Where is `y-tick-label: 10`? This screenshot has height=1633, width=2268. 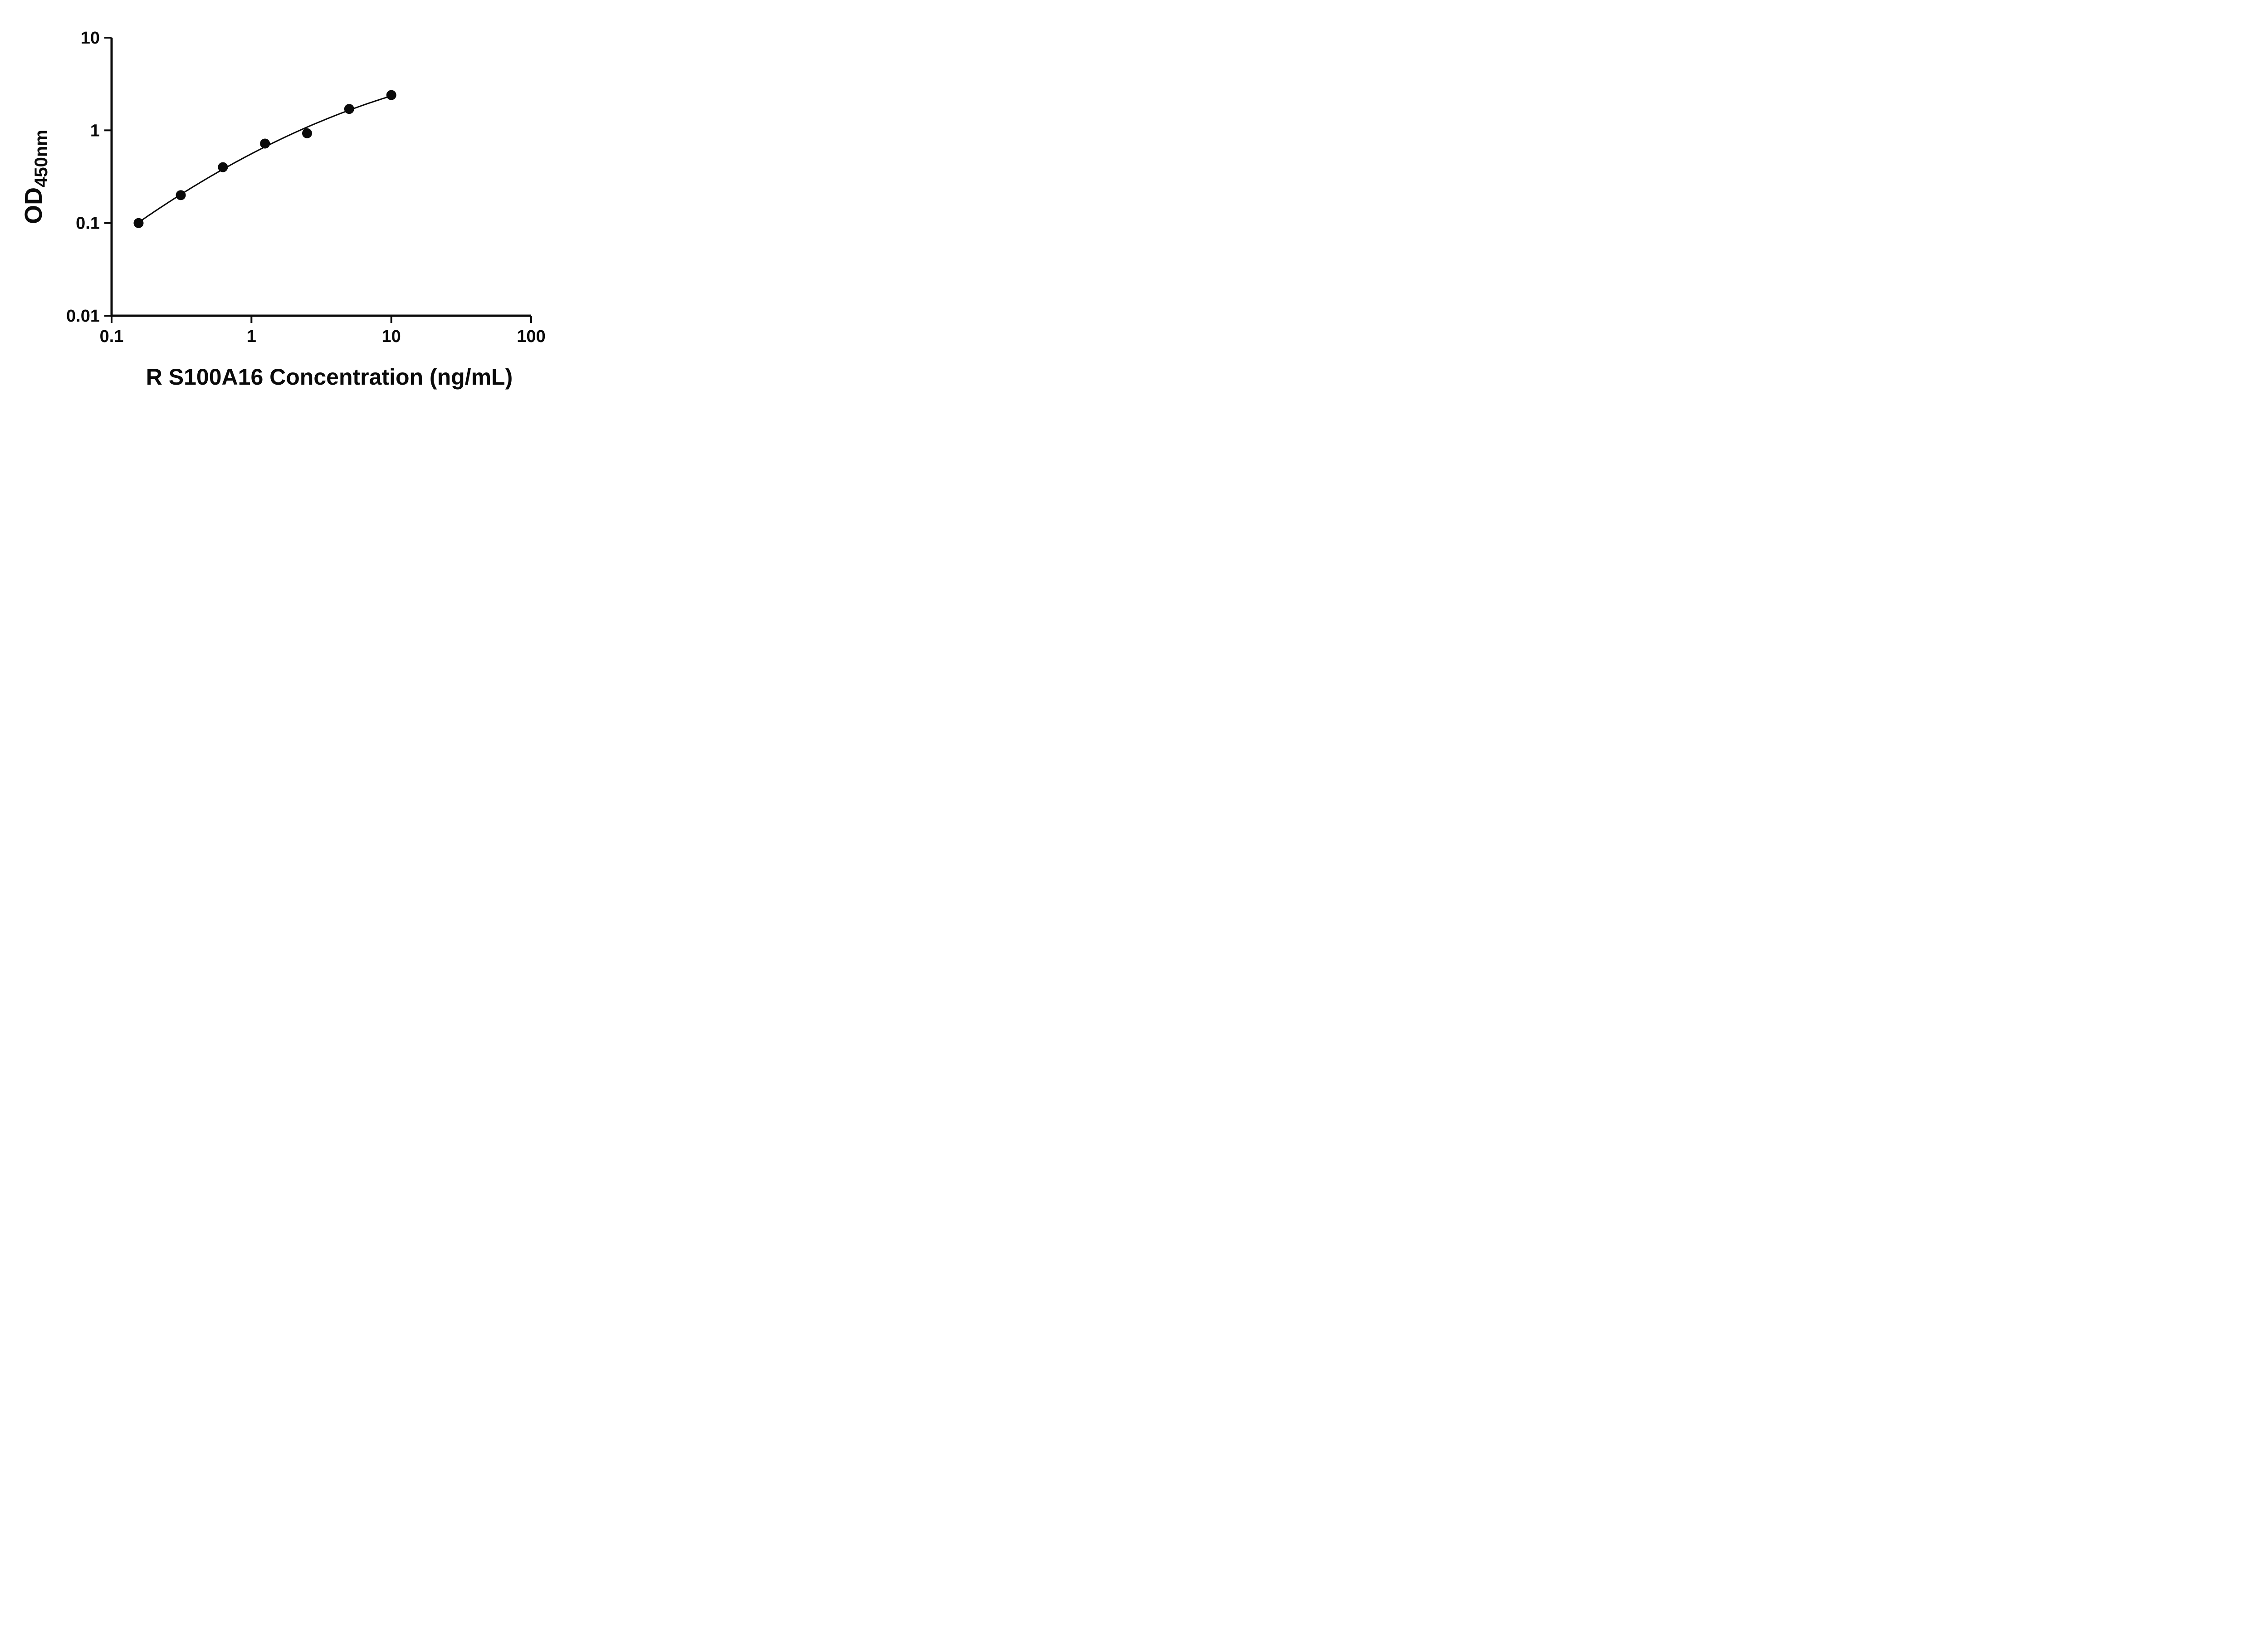
y-tick-label: 10 is located at coordinates (91, 38).